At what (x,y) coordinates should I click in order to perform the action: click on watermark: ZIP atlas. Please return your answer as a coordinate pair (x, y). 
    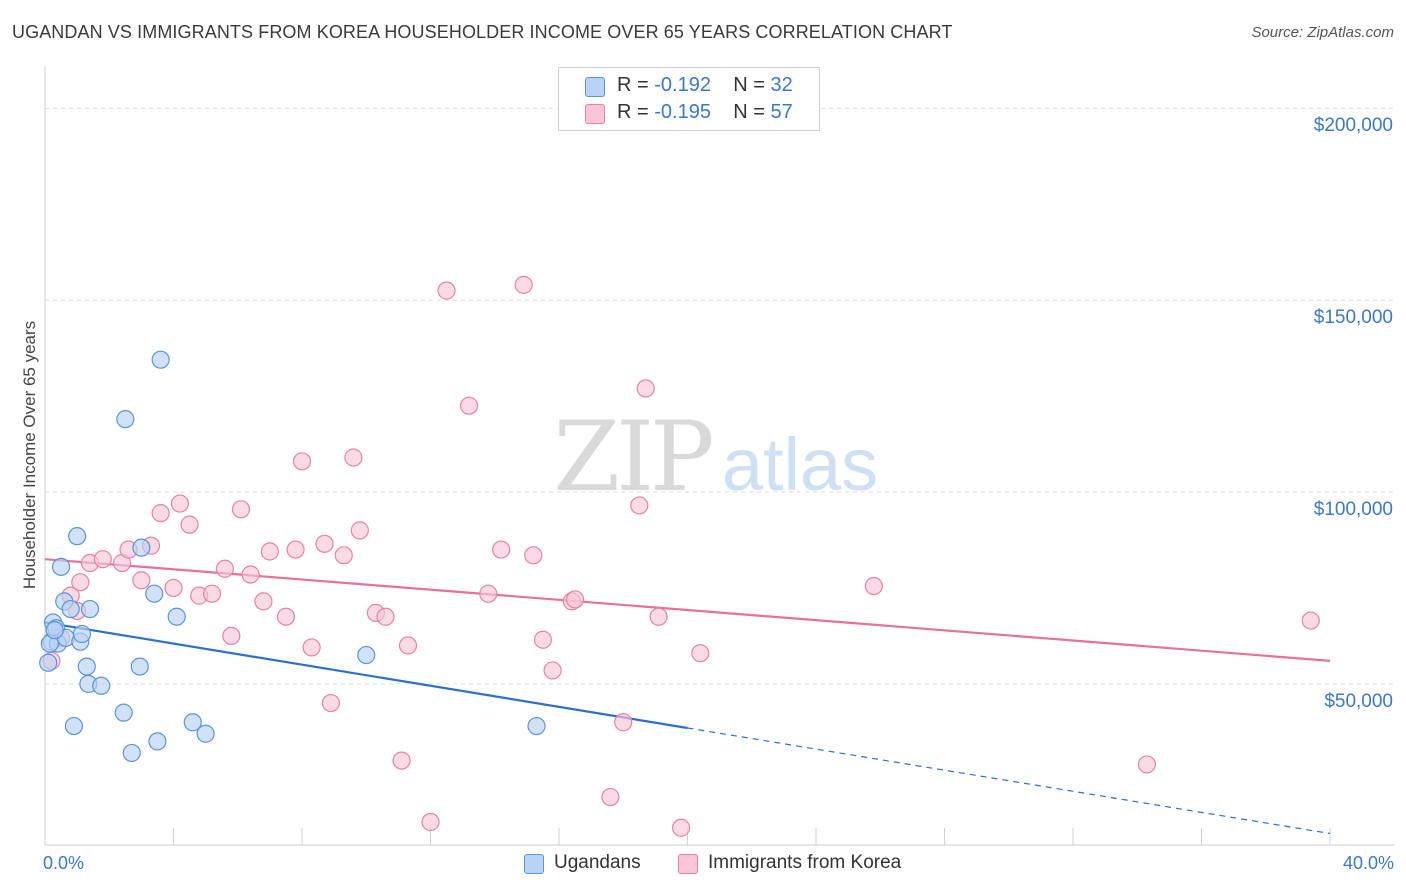
    Looking at the image, I should click on (715, 457).